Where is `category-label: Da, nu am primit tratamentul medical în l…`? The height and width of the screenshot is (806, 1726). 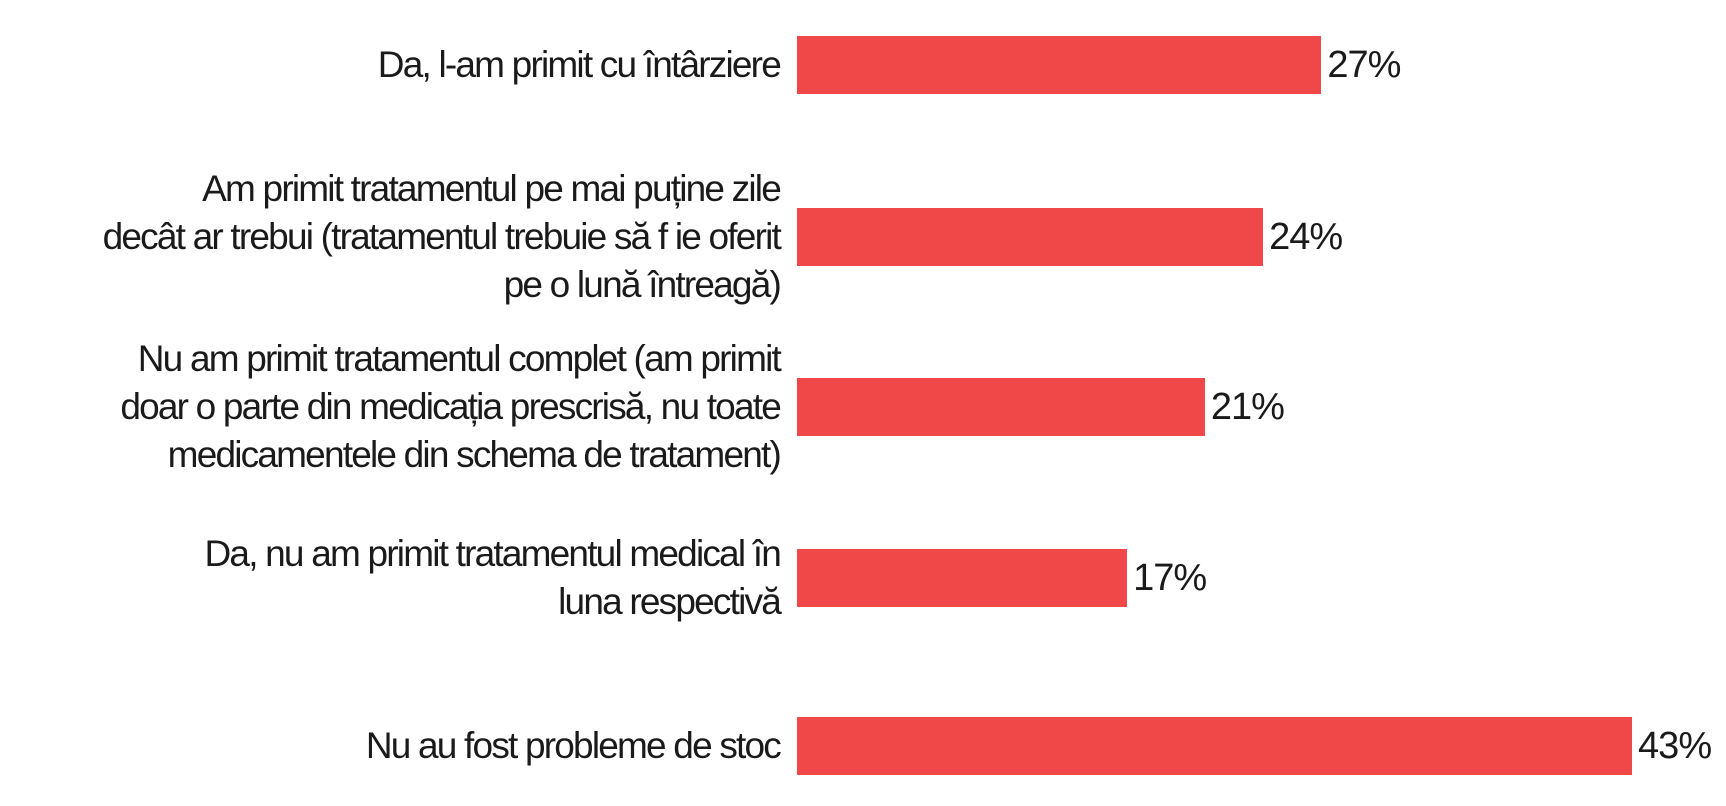
category-label: Da, nu am primit tratamentul medical în l… is located at coordinates (391, 578).